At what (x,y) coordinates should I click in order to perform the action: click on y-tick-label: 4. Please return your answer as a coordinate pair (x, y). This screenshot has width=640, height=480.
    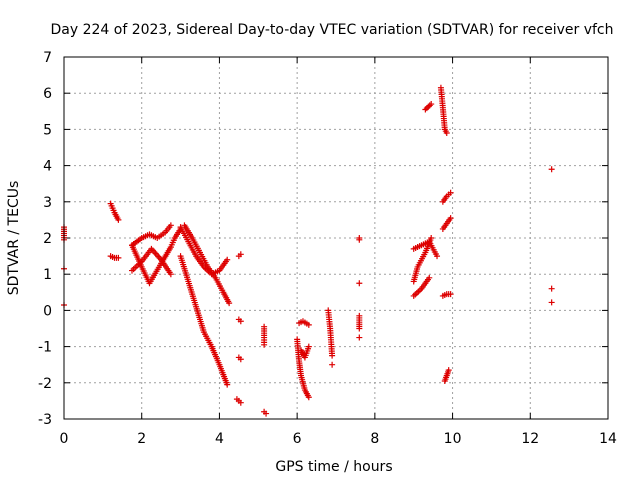
    Looking at the image, I should click on (47, 167).